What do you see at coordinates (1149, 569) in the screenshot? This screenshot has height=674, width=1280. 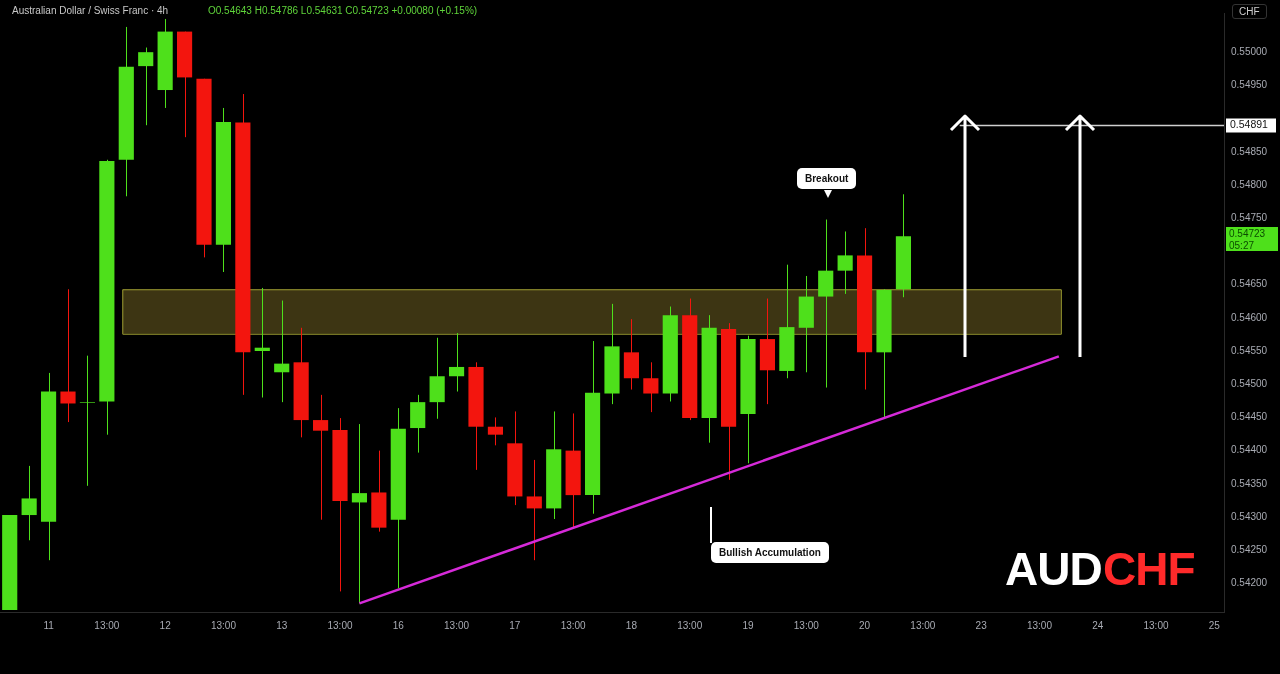 I see `annotation: CHF` at bounding box center [1149, 569].